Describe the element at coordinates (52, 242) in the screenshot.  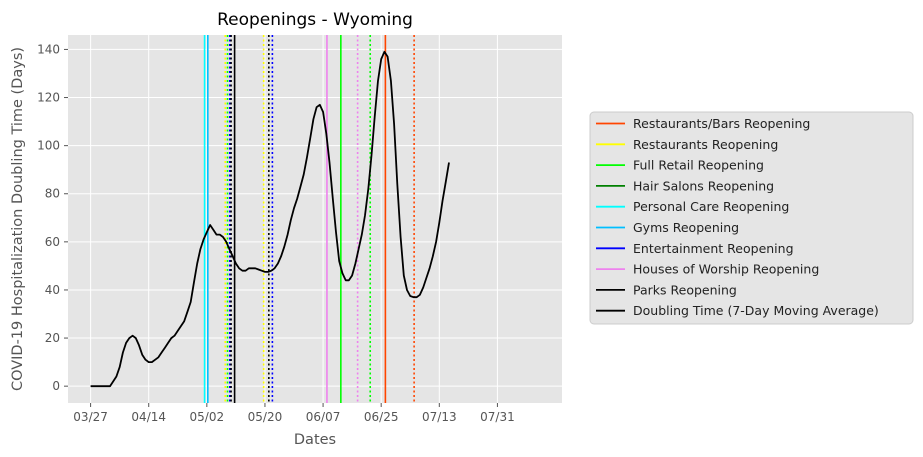
I see `y-tick-label: 60` at that location.